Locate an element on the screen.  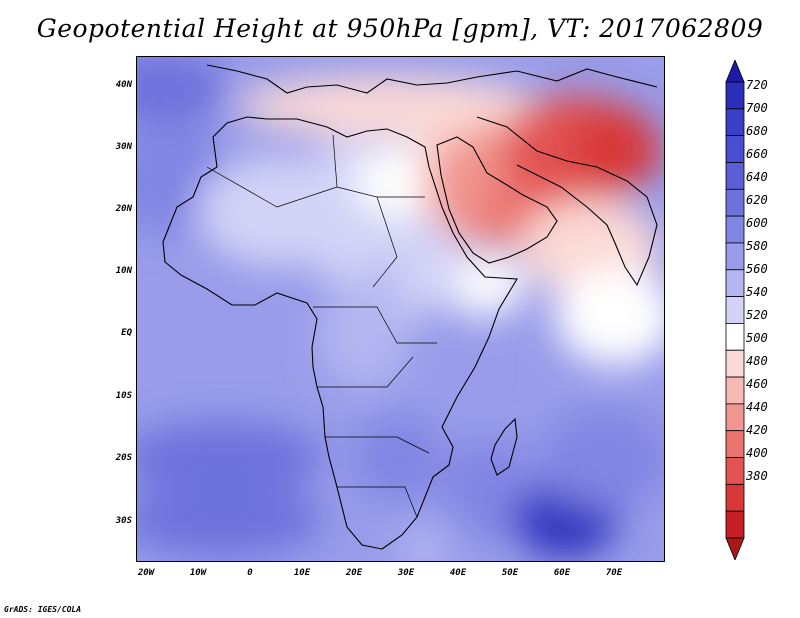
colorbar is located at coordinates (735, 310).